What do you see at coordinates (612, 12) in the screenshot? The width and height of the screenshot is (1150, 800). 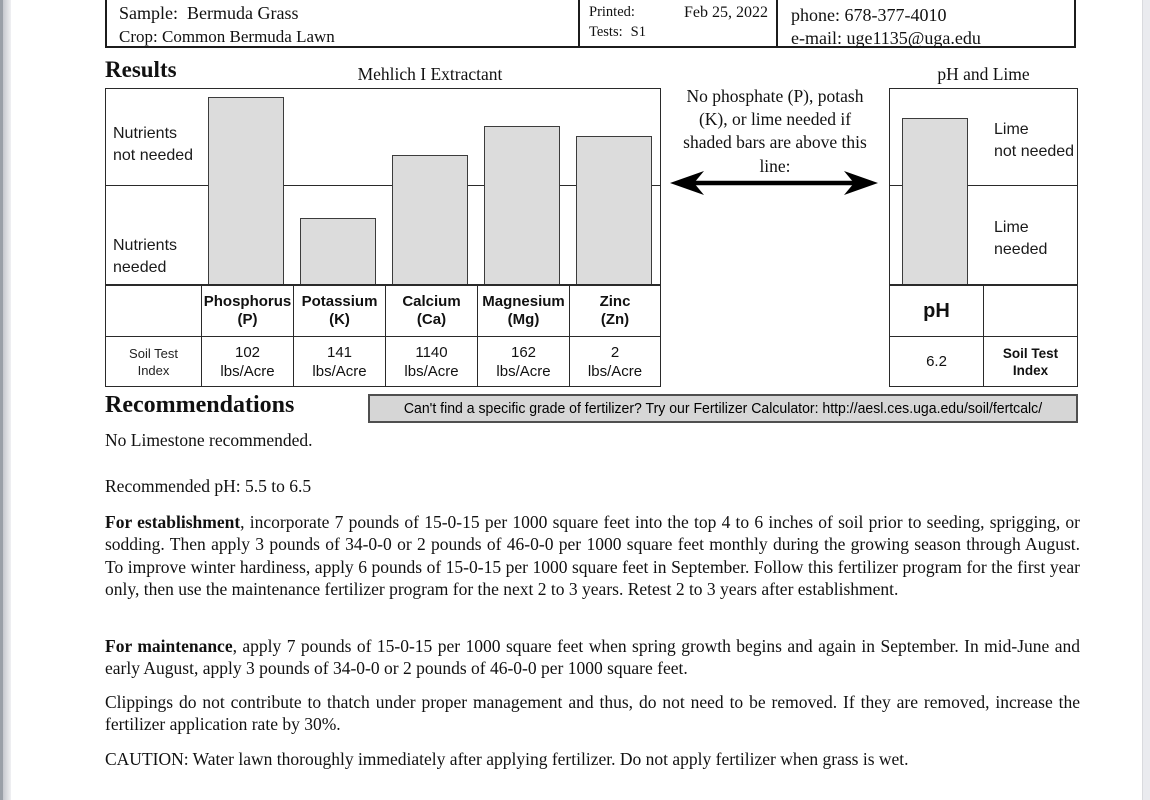 I see `printed-label: Printed:` at bounding box center [612, 12].